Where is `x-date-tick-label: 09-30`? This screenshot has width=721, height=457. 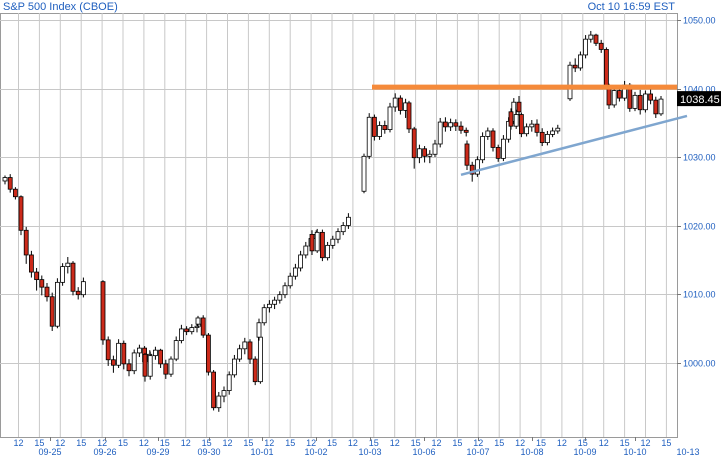
x-date-tick-label: 09-30 is located at coordinates (208, 452).